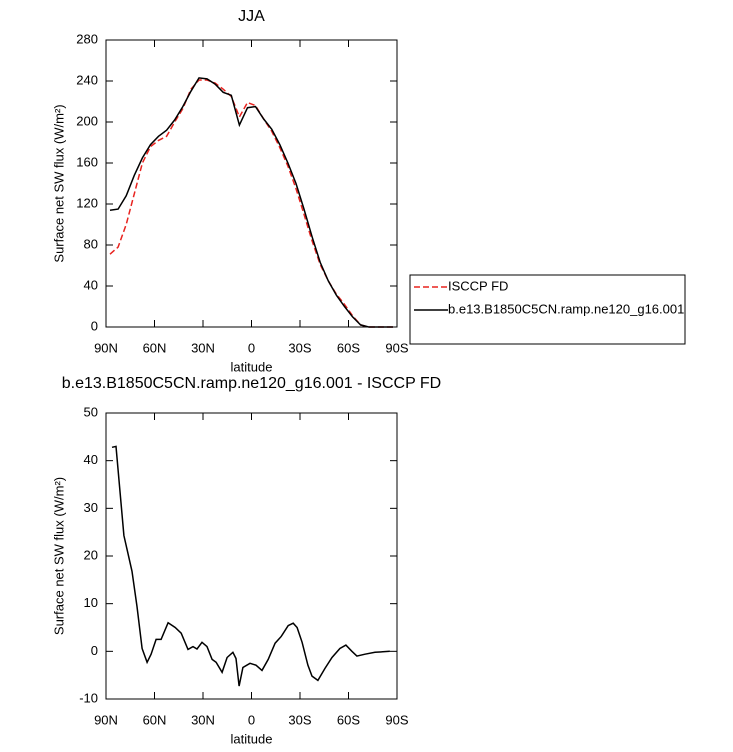  What do you see at coordinates (91, 554) in the screenshot?
I see `y-tick-label: 20` at bounding box center [91, 554].